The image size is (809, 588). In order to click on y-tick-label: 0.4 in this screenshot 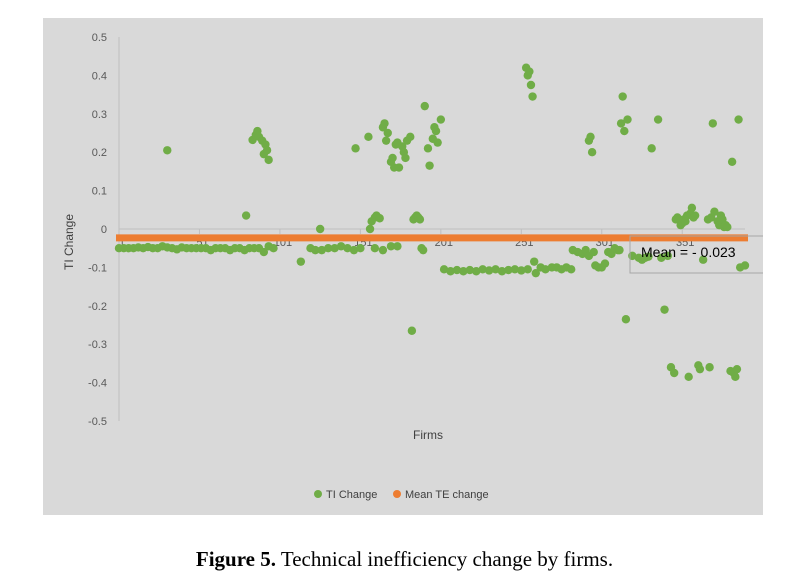, I will do `click(99, 76)`.